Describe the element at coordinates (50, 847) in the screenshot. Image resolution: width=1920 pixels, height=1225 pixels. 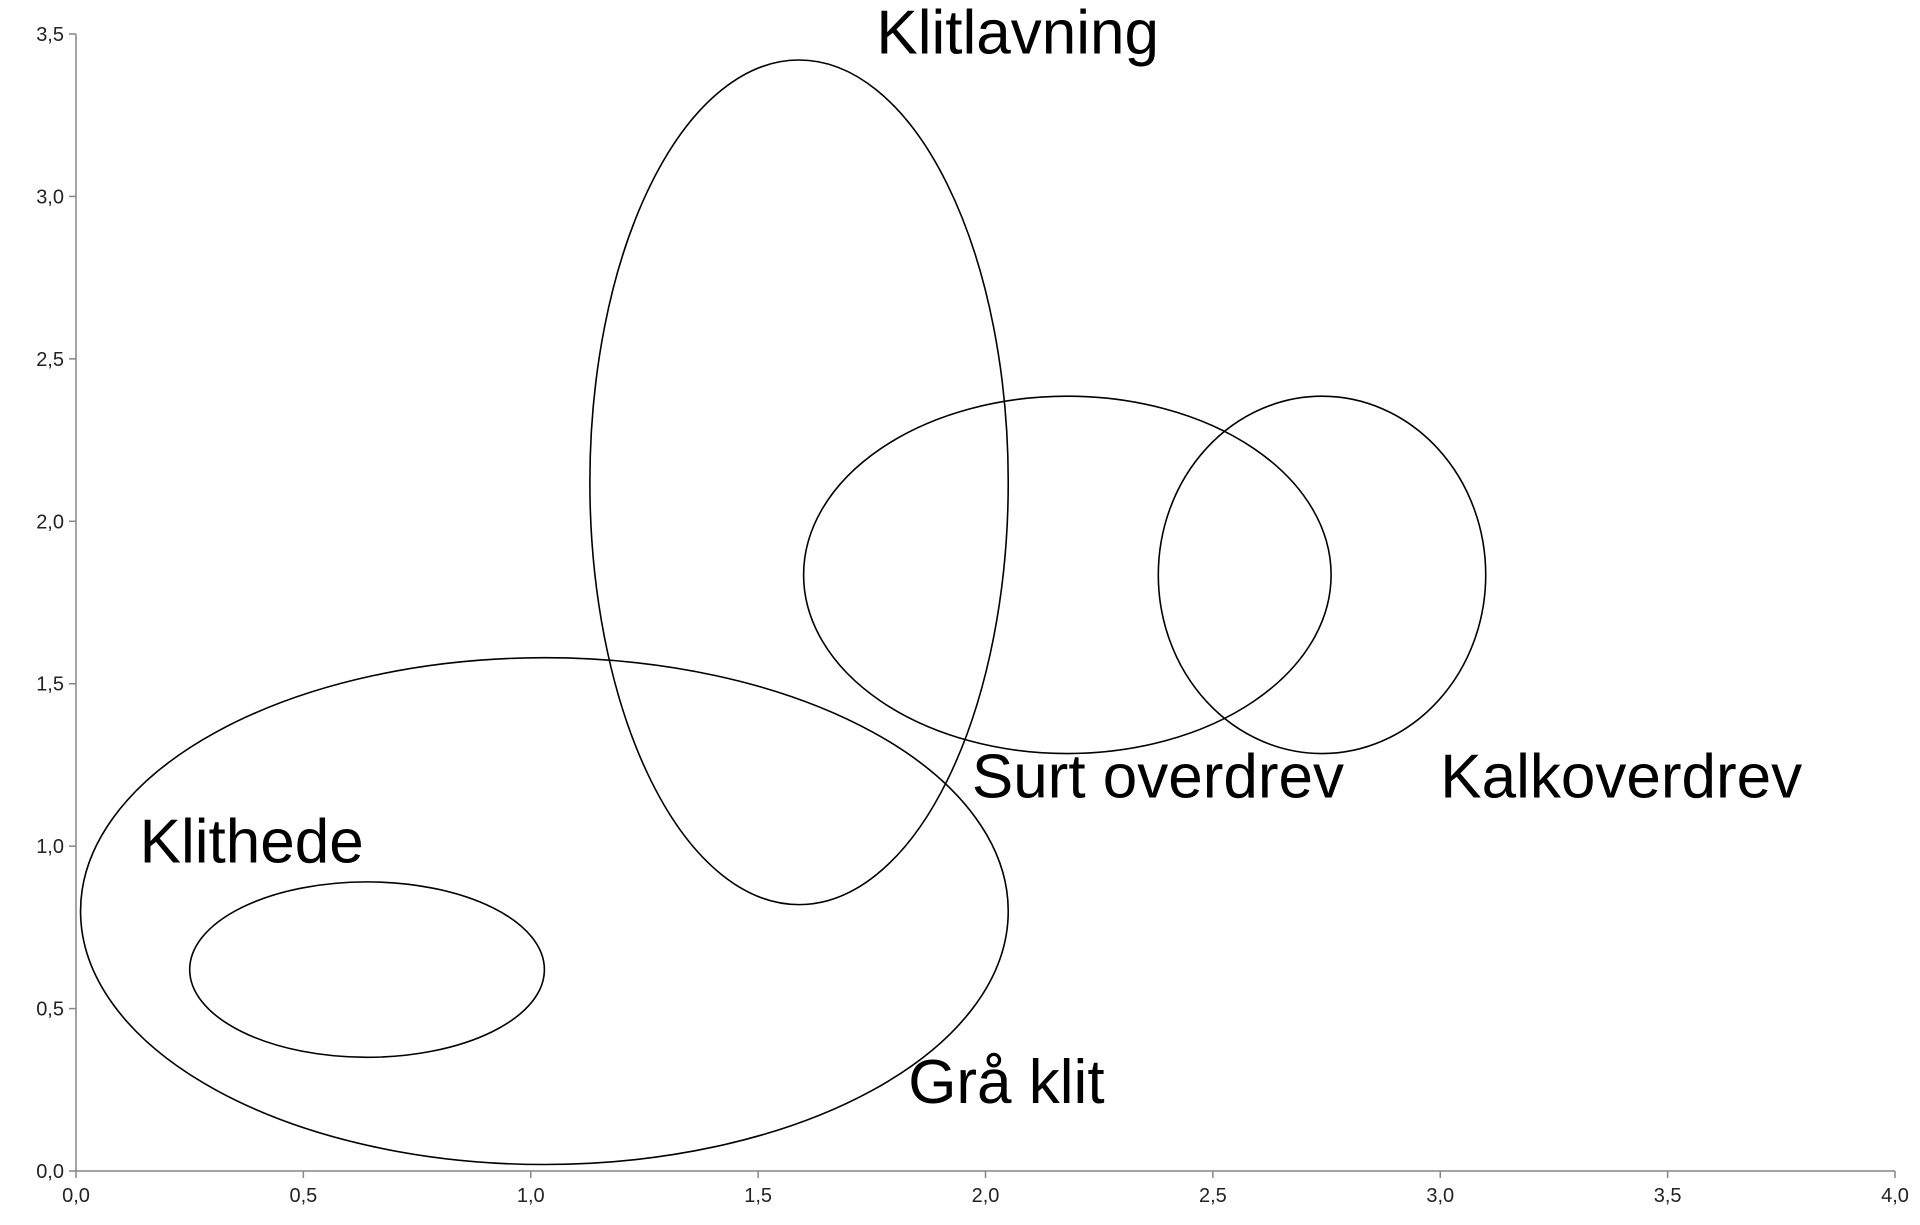
I see `y-tick-label: 1,0` at that location.